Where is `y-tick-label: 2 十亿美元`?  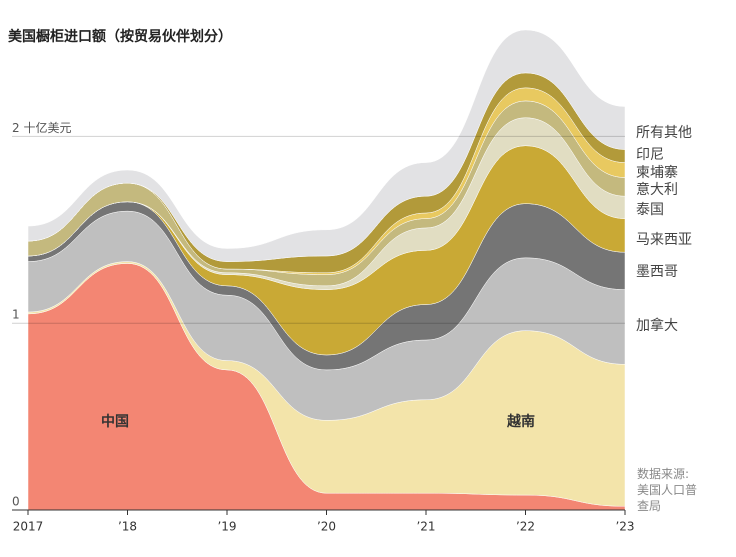 y-tick-label: 2 十亿美元 is located at coordinates (41, 127).